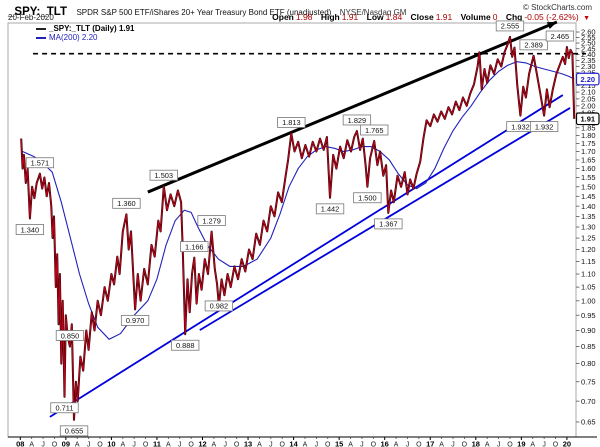  I want to click on x-axis-year-label: 10, so click(111, 443).